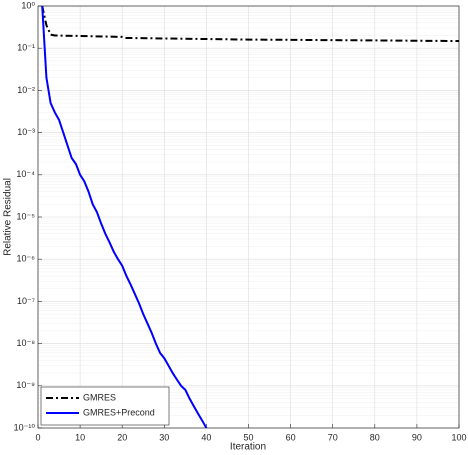 This screenshot has height=455, width=468. What do you see at coordinates (25, 174) in the screenshot?
I see `y-tick-label: 10⁻⁴` at bounding box center [25, 174].